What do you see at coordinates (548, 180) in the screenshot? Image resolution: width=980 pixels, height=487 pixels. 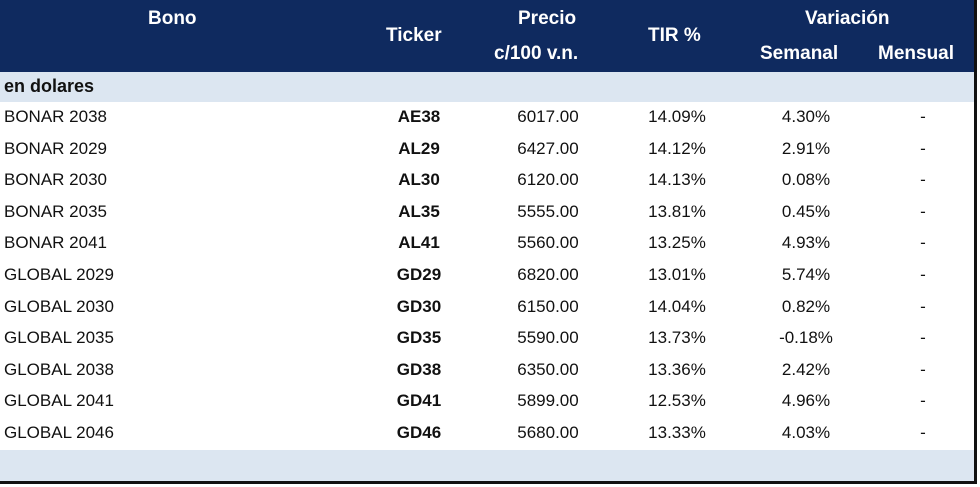 I see `precio-cell: 6120.00` at bounding box center [548, 180].